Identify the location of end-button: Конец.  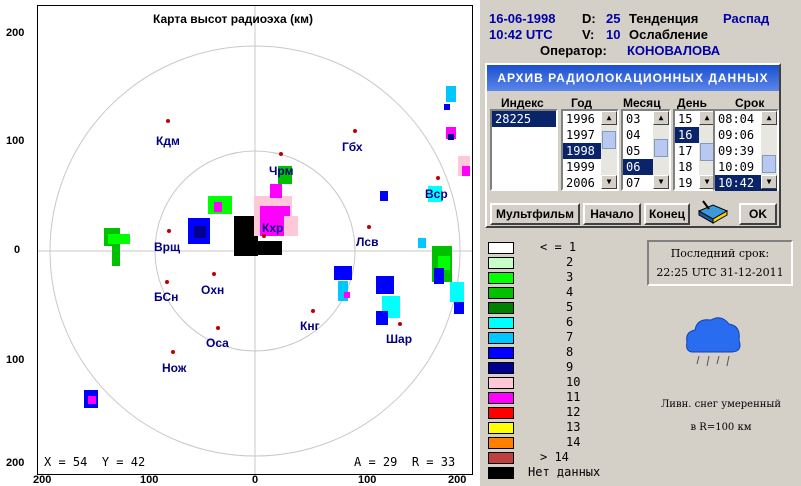
(667, 214).